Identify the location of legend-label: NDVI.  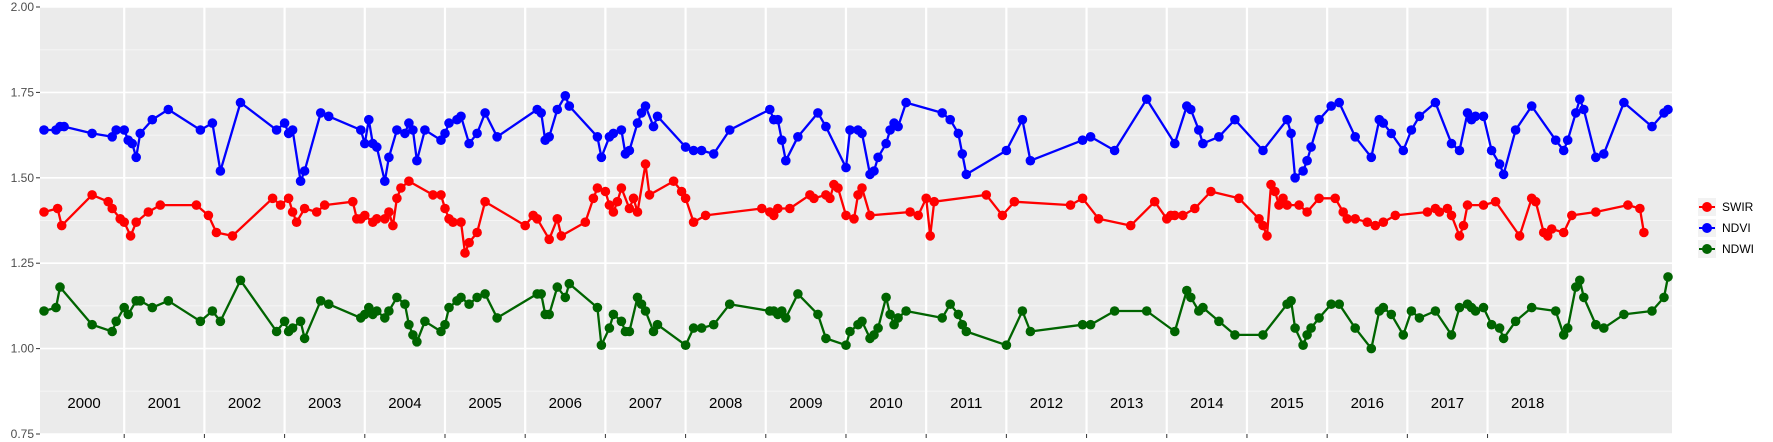
(1736, 228).